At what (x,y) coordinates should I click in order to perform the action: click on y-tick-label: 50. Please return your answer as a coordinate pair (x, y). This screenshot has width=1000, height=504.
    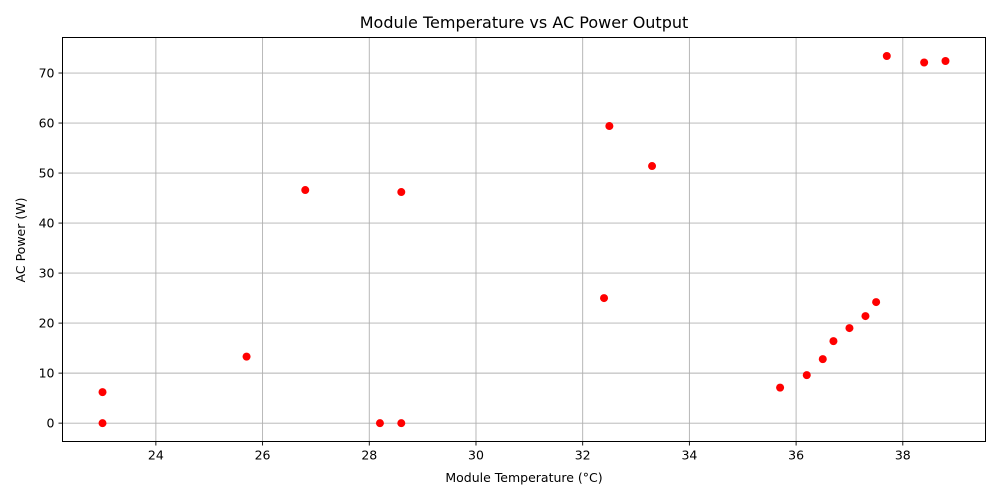
    Looking at the image, I should click on (47, 173).